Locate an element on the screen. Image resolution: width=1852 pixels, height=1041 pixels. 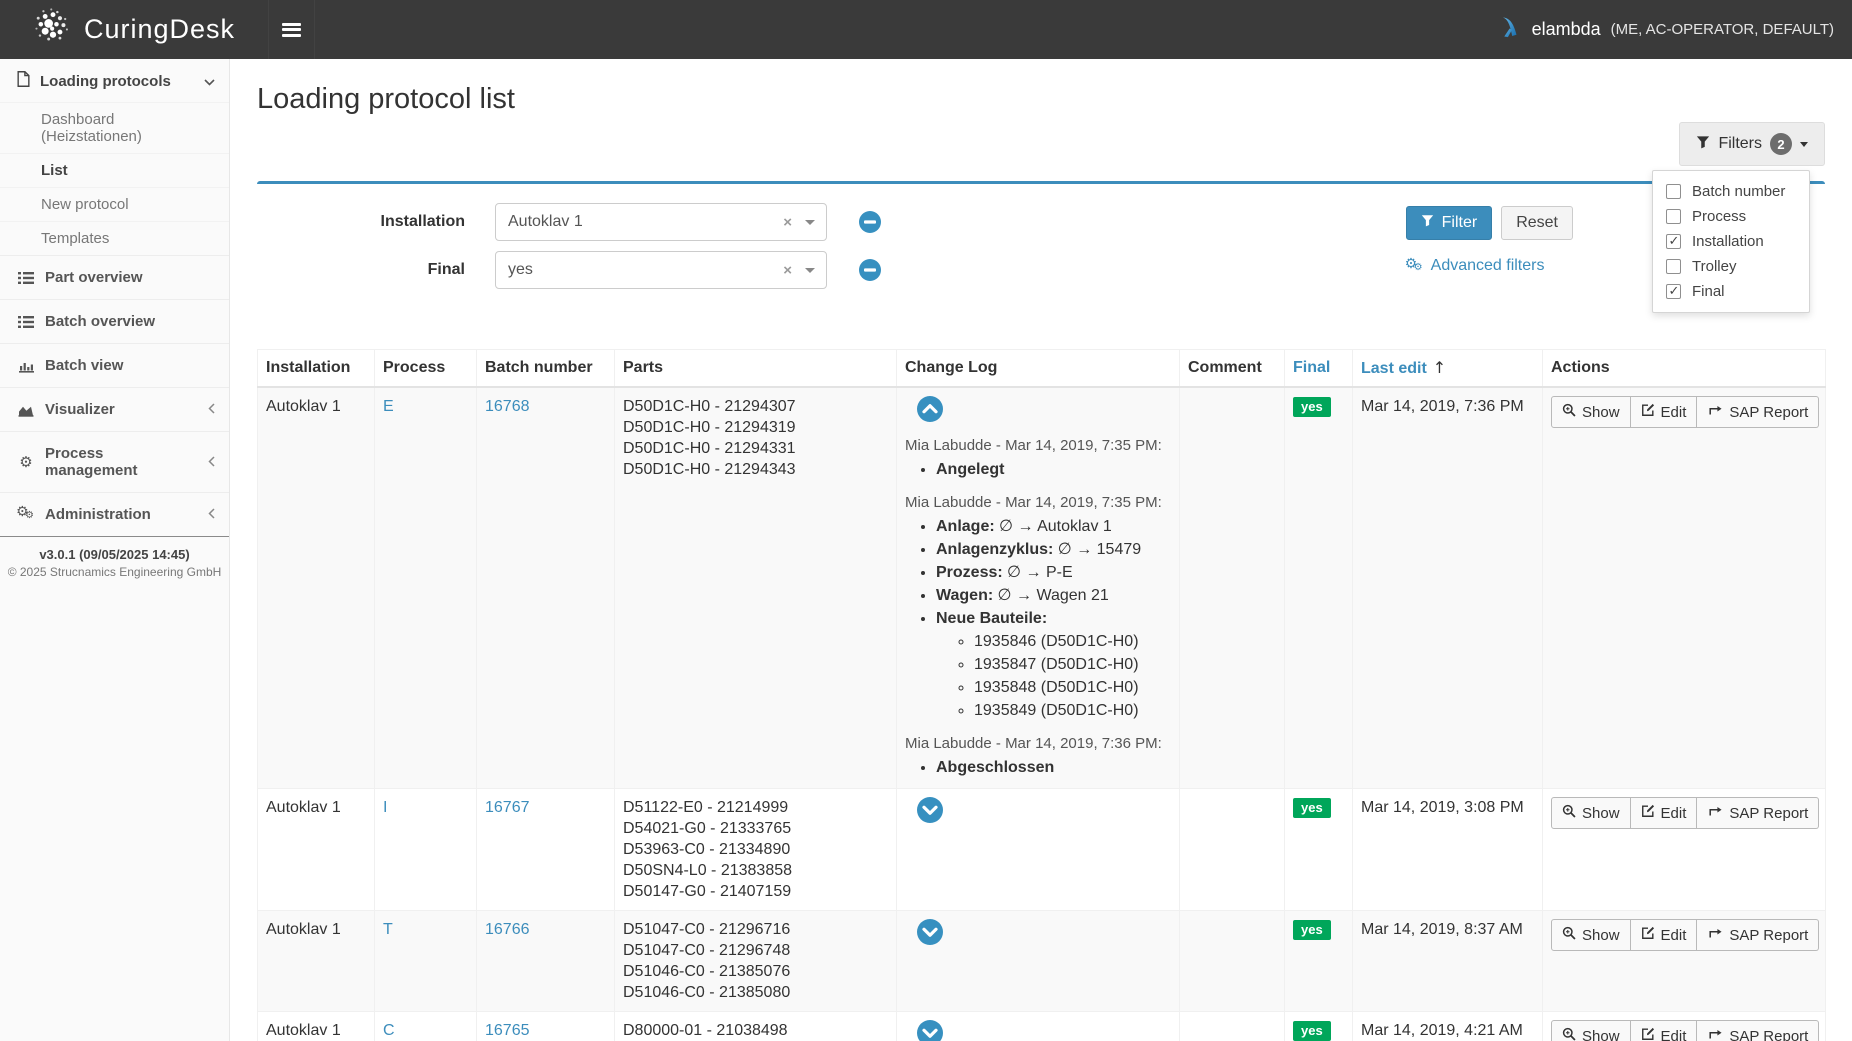
col-header-final: Final is located at coordinates (1318, 368).